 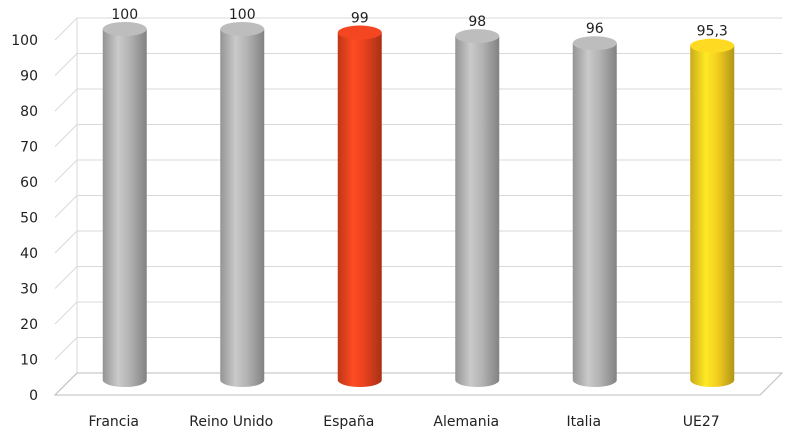 What do you see at coordinates (231, 422) in the screenshot?
I see `x-category-label: Reino Unido` at bounding box center [231, 422].